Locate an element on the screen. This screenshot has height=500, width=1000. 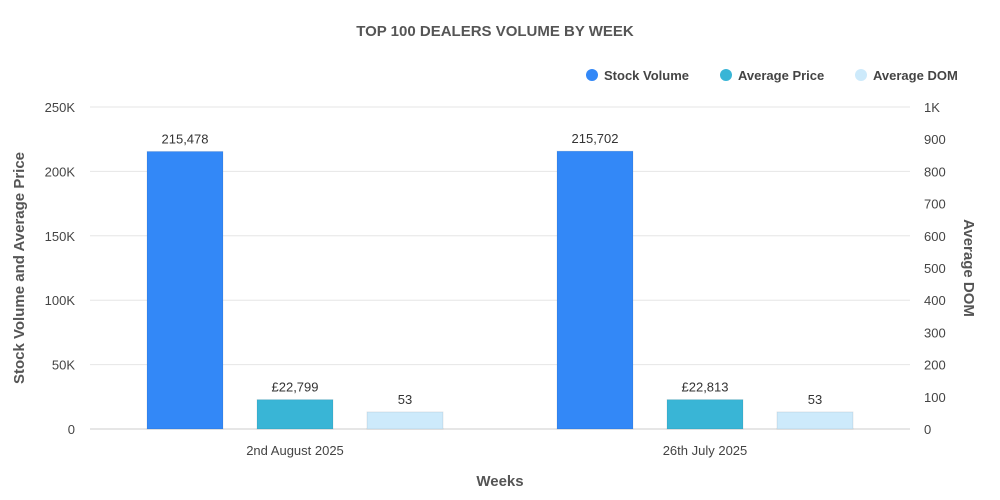
right-tick-label: 500 is located at coordinates (935, 268).